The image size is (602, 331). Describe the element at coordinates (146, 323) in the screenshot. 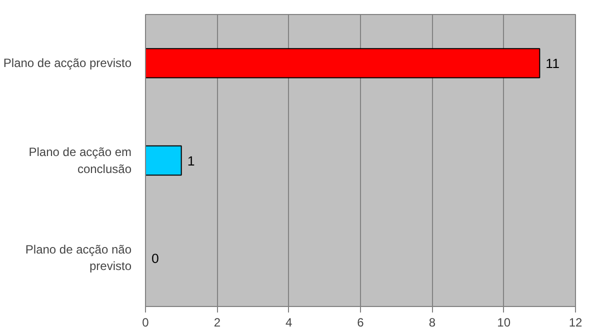

I see `x-tick-label: 0` at that location.